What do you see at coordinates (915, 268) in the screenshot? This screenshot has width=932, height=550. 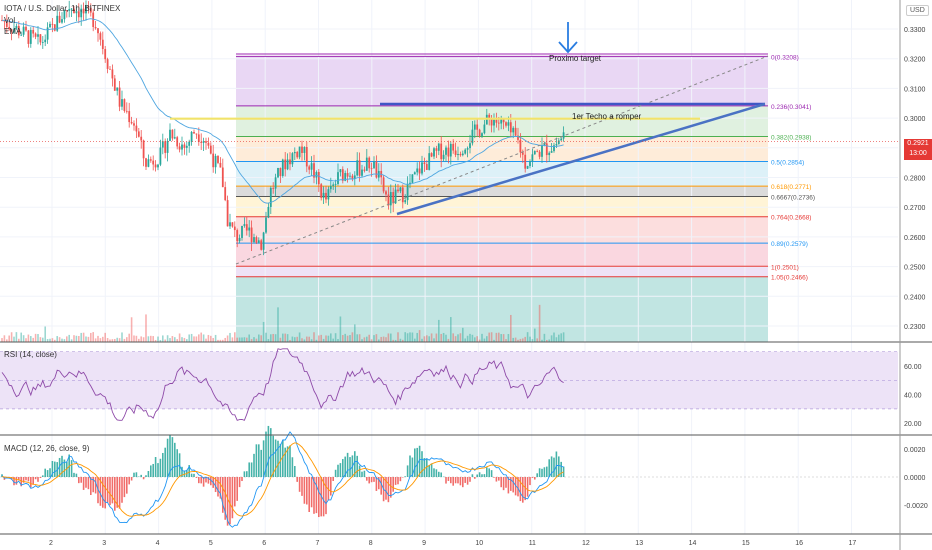 I see `price-tick-label: 0.2500` at bounding box center [915, 268].